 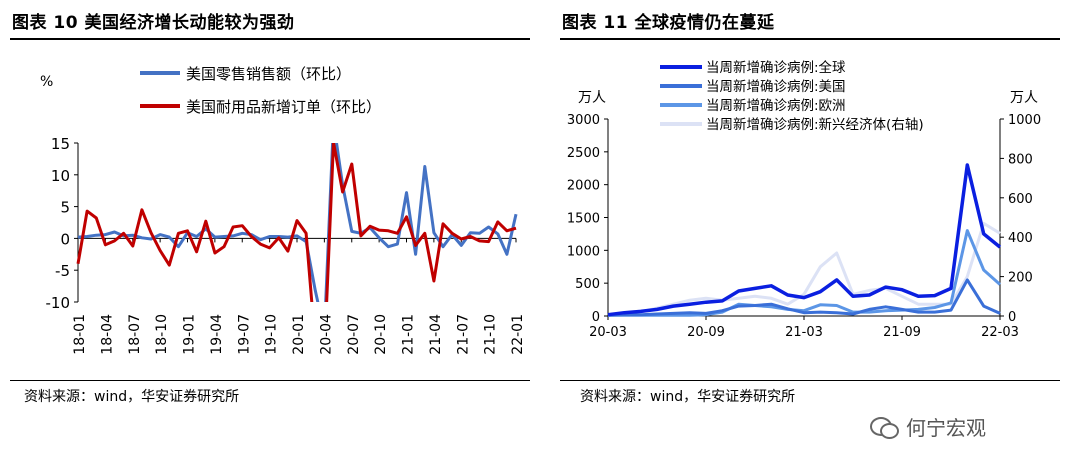 I want to click on right-y-tick-label: 800, so click(x=1020, y=159).